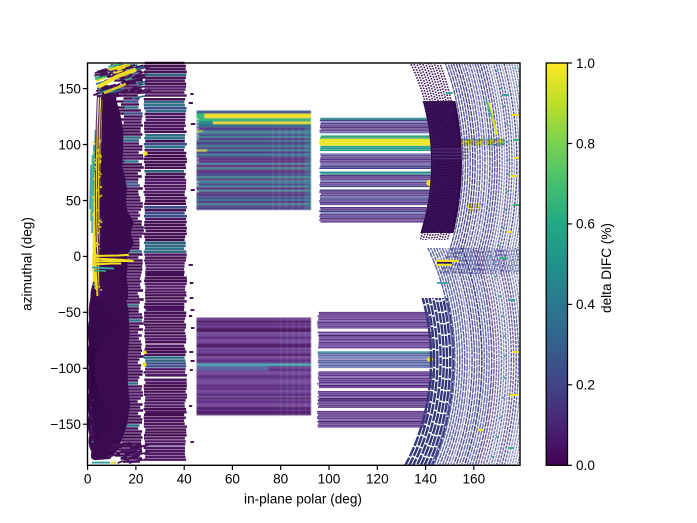 The image size is (697, 523). Describe the element at coordinates (377, 479) in the screenshot. I see `svg-text: 120` at that location.